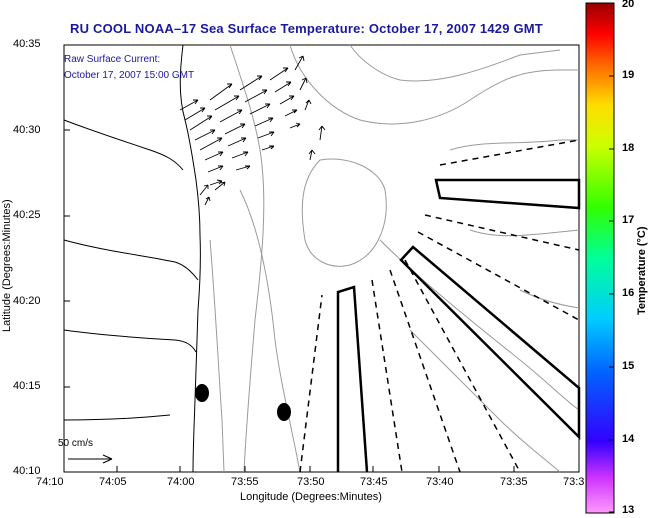  I want to click on x-axis-label: Longitude (Degrees:Minutes), so click(311, 497).